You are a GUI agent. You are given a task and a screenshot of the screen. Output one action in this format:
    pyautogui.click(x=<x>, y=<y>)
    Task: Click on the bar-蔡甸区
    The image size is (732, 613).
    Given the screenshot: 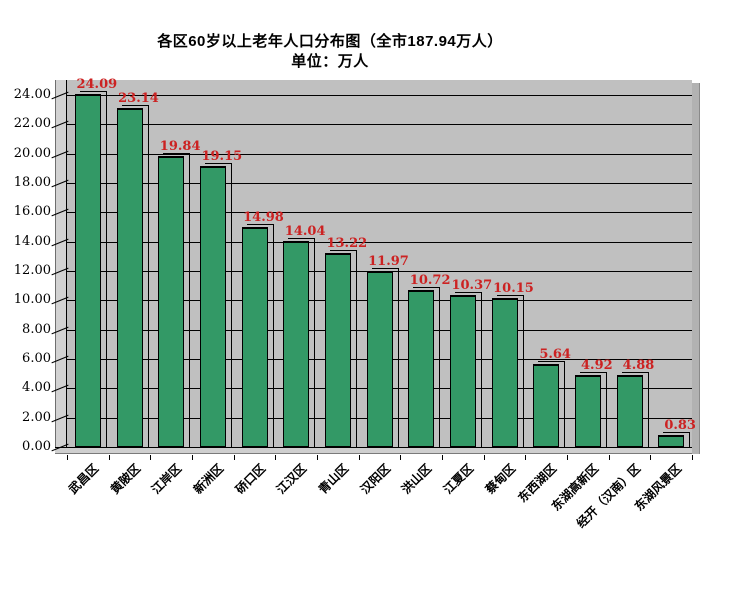 What is the action you would take?
    pyautogui.click(x=507, y=371)
    